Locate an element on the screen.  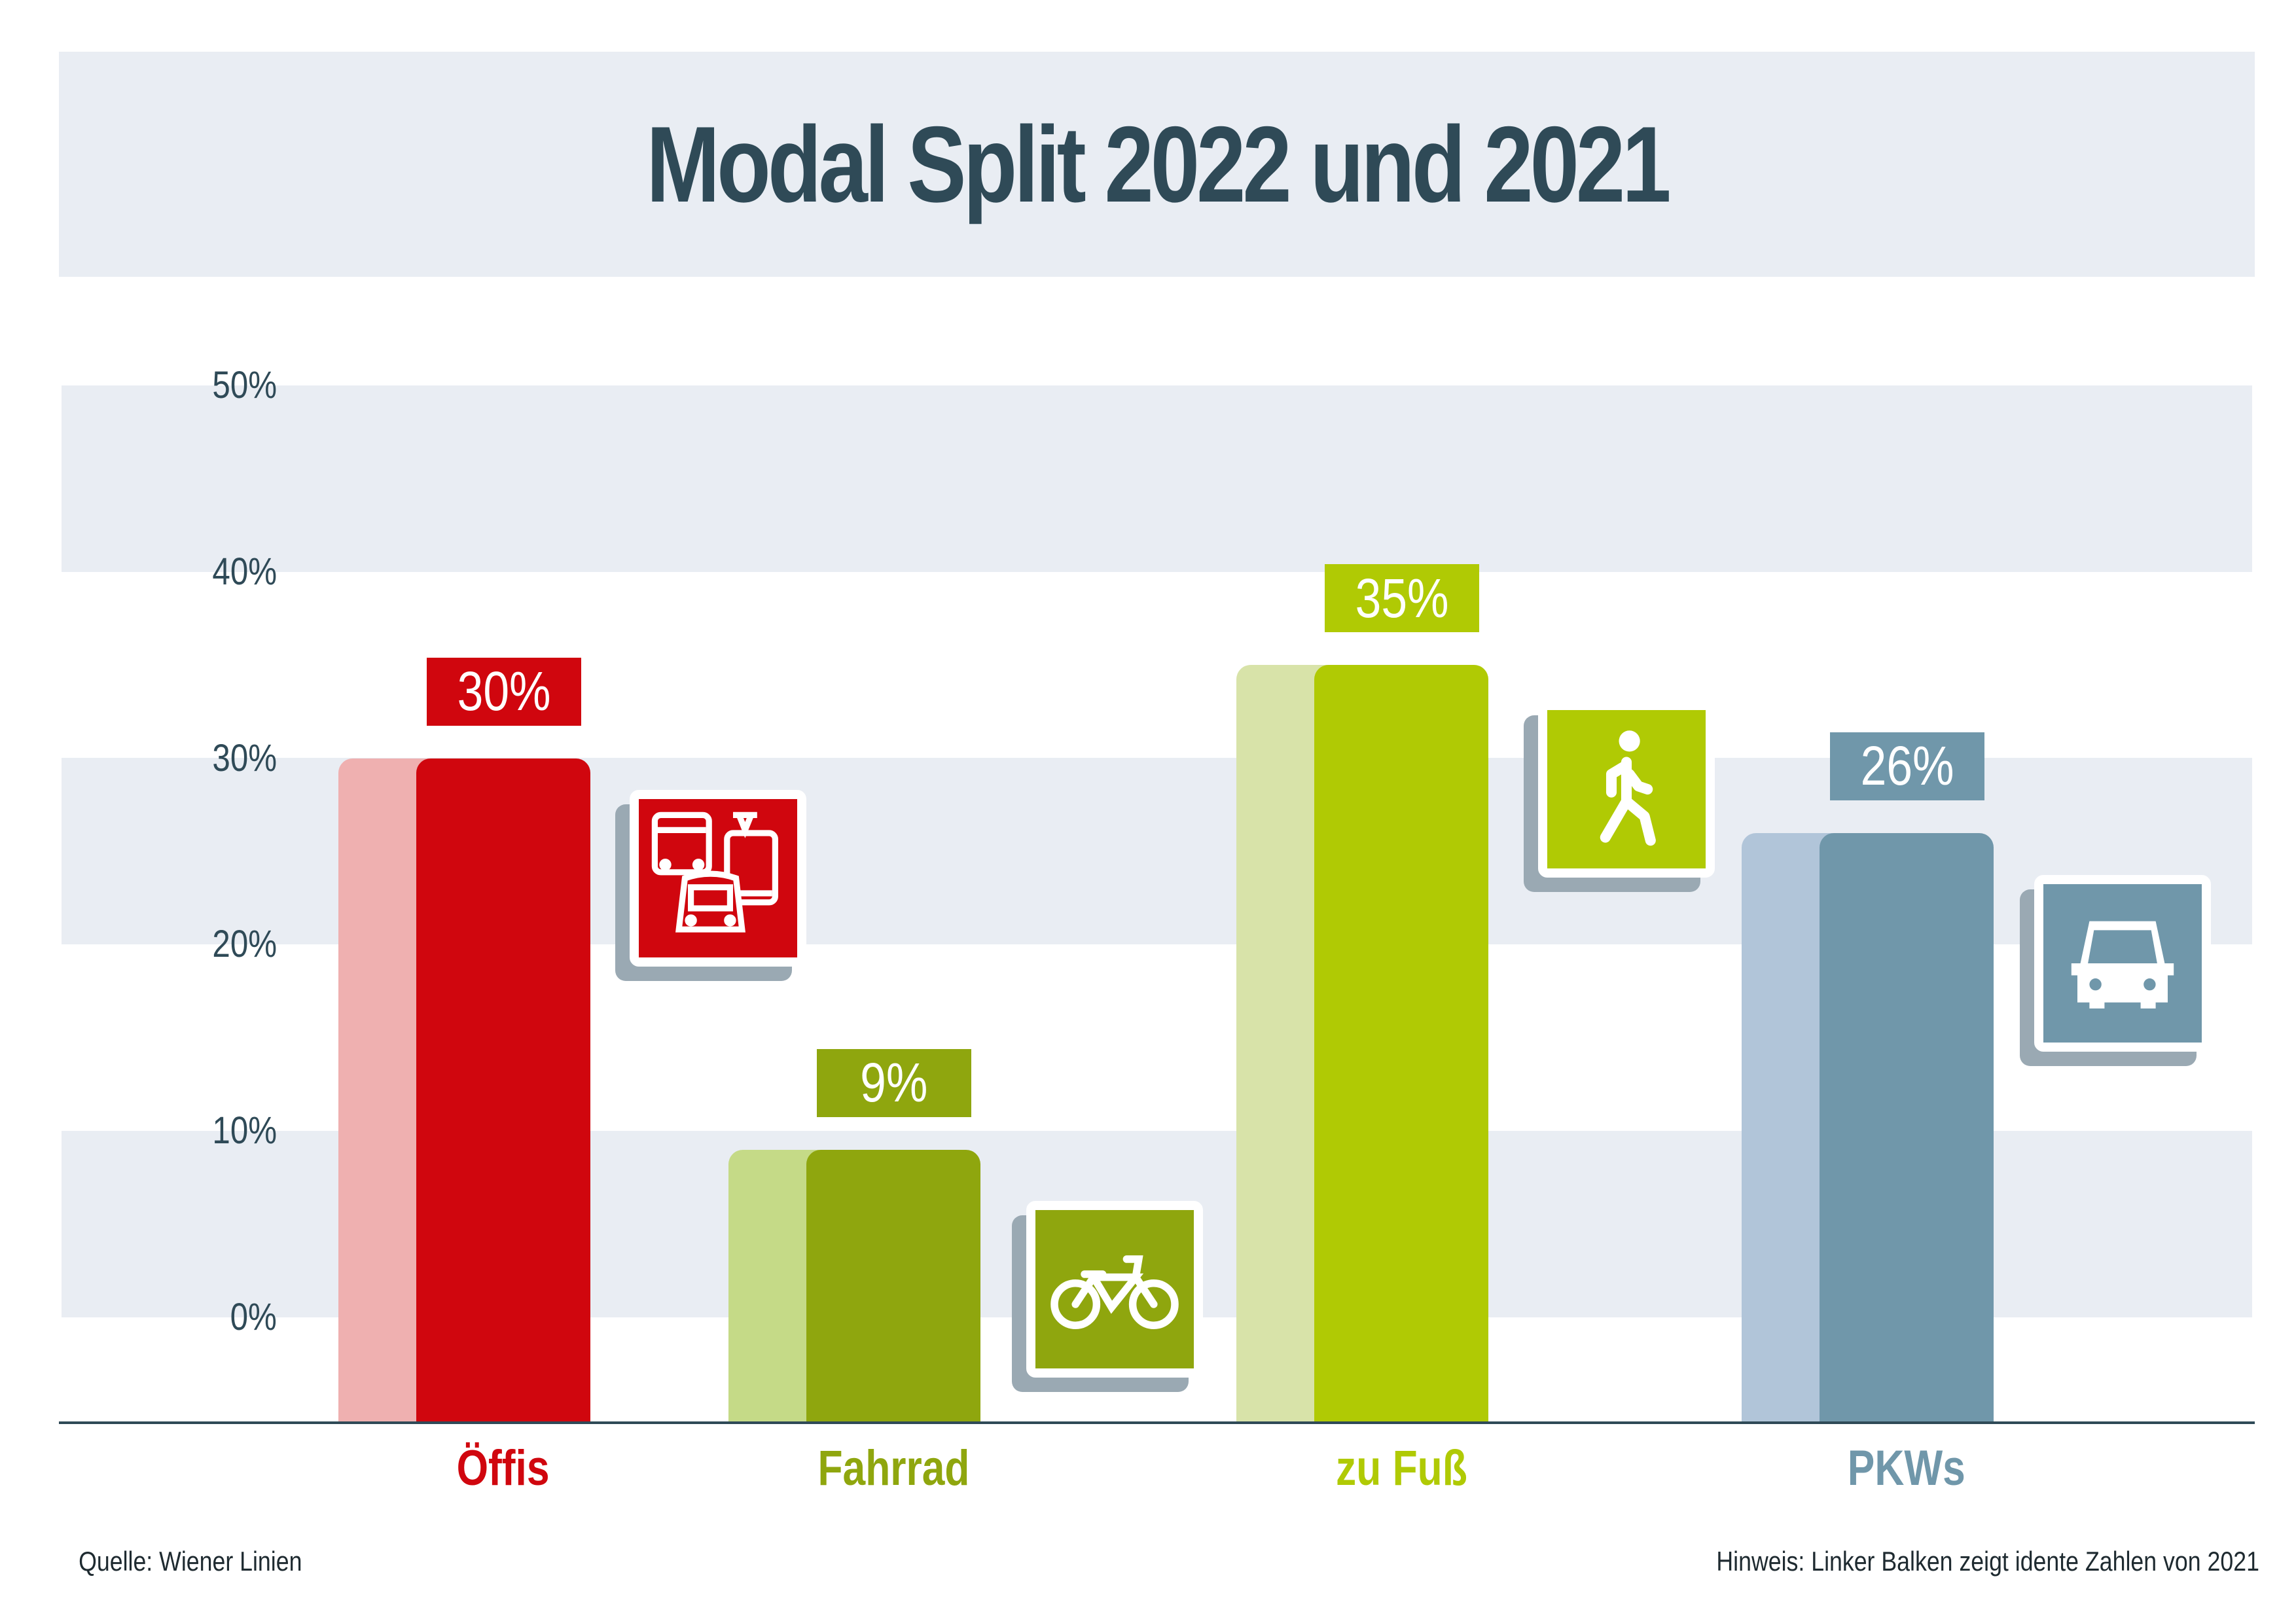
title-band: Modal Split 2022 und 2021 is located at coordinates (1157, 164).